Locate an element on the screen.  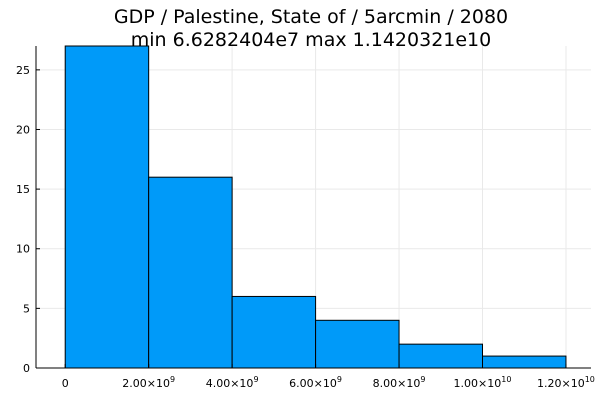
y-tick-label: 25 is located at coordinates (23, 70).